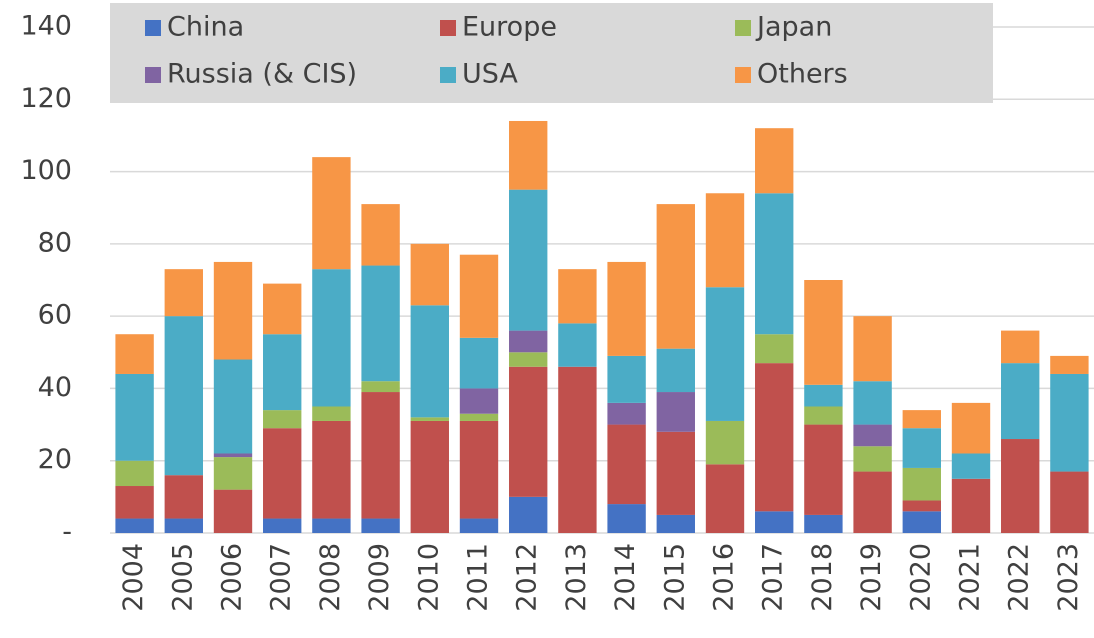  I want to click on x-tick-label: 2017, so click(773, 577).